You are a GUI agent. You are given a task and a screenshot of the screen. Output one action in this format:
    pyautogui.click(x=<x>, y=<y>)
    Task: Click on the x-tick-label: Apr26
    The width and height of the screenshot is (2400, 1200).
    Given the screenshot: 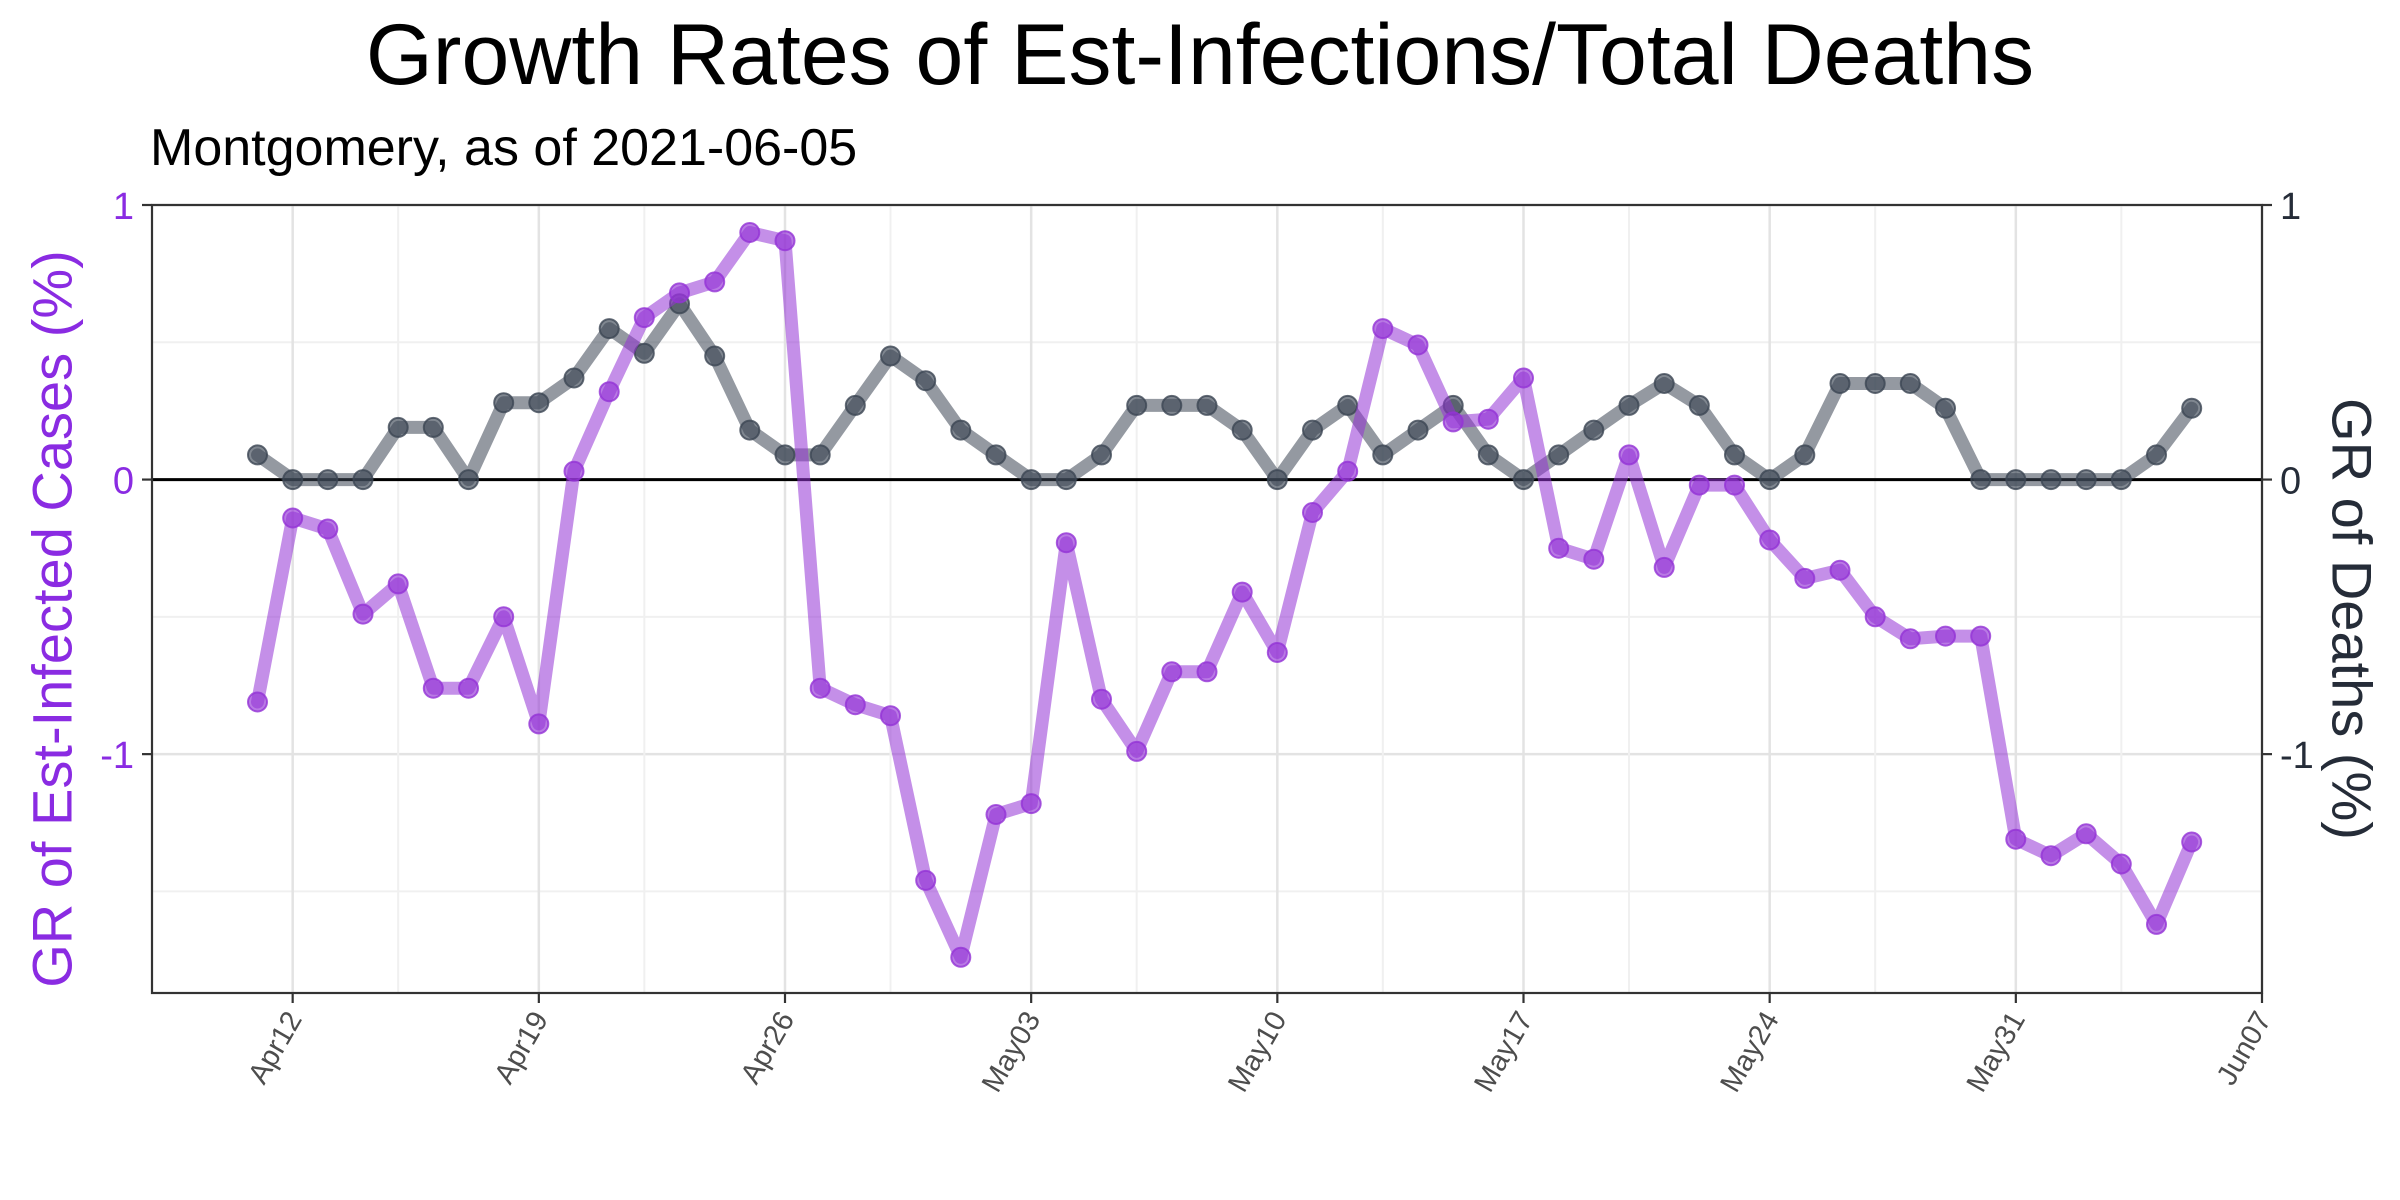 What is the action you would take?
    pyautogui.click(x=768, y=1047)
    